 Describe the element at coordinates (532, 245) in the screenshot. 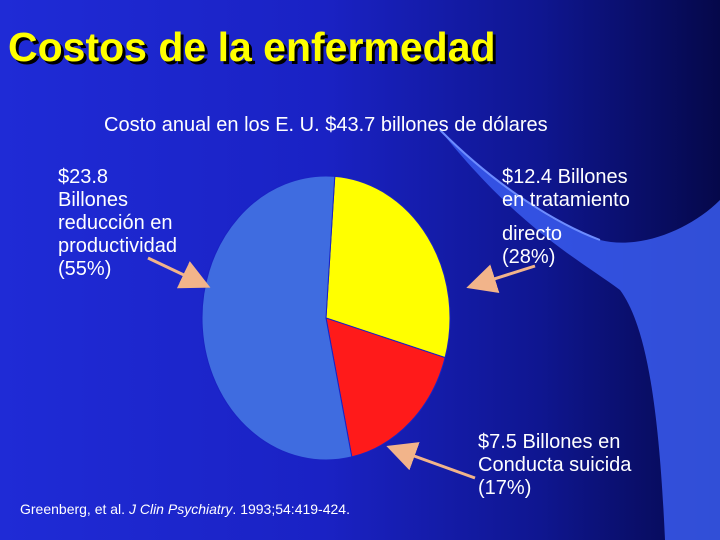

I see `slice-label-treatment-bottom: directo (28%)` at that location.